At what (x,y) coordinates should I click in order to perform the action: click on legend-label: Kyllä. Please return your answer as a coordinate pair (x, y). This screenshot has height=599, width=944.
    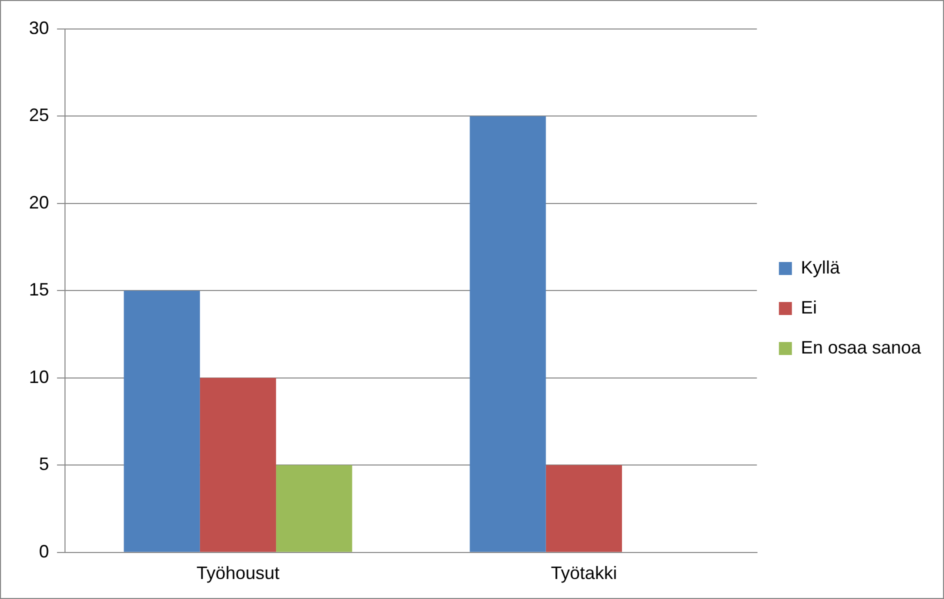
    Looking at the image, I should click on (820, 267).